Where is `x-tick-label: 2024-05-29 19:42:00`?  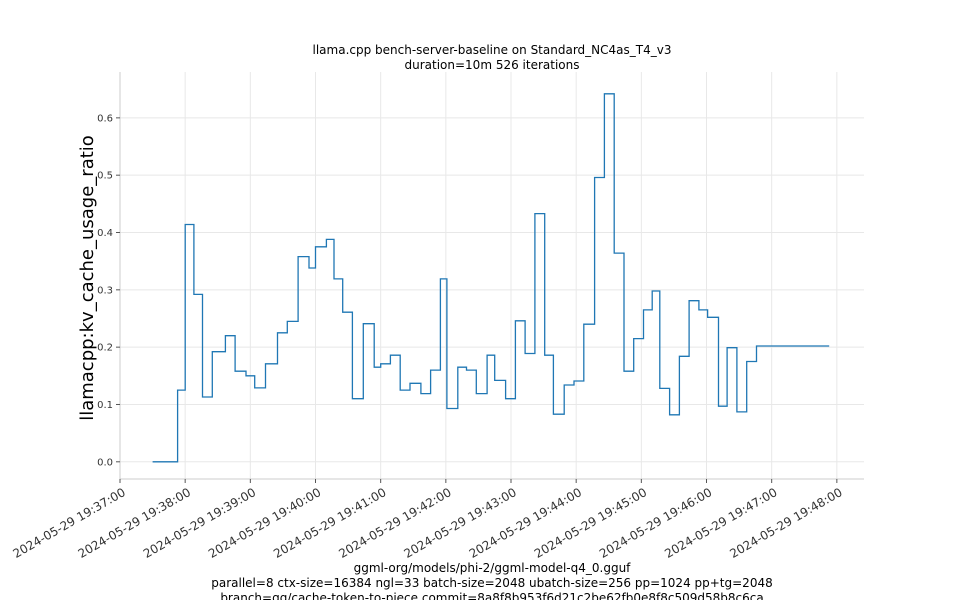 x-tick-label: 2024-05-29 19:42:00 is located at coordinates (394, 523).